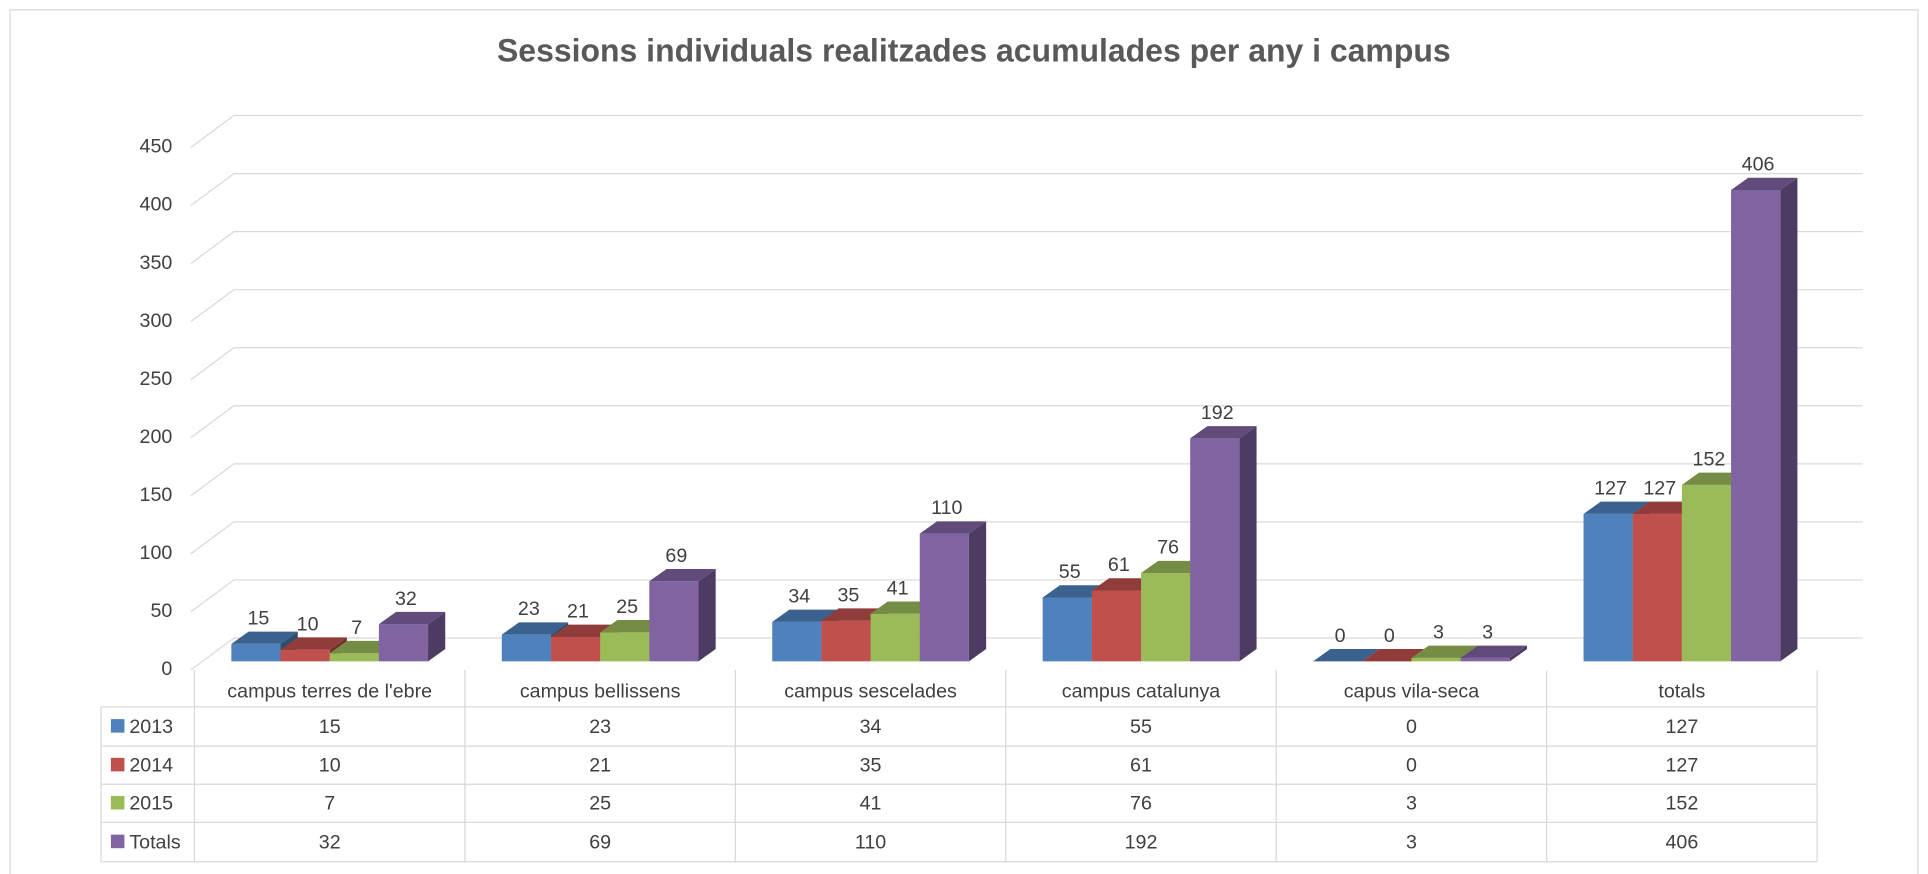  What do you see at coordinates (1610, 488) in the screenshot?
I see `data-label: 127` at bounding box center [1610, 488].